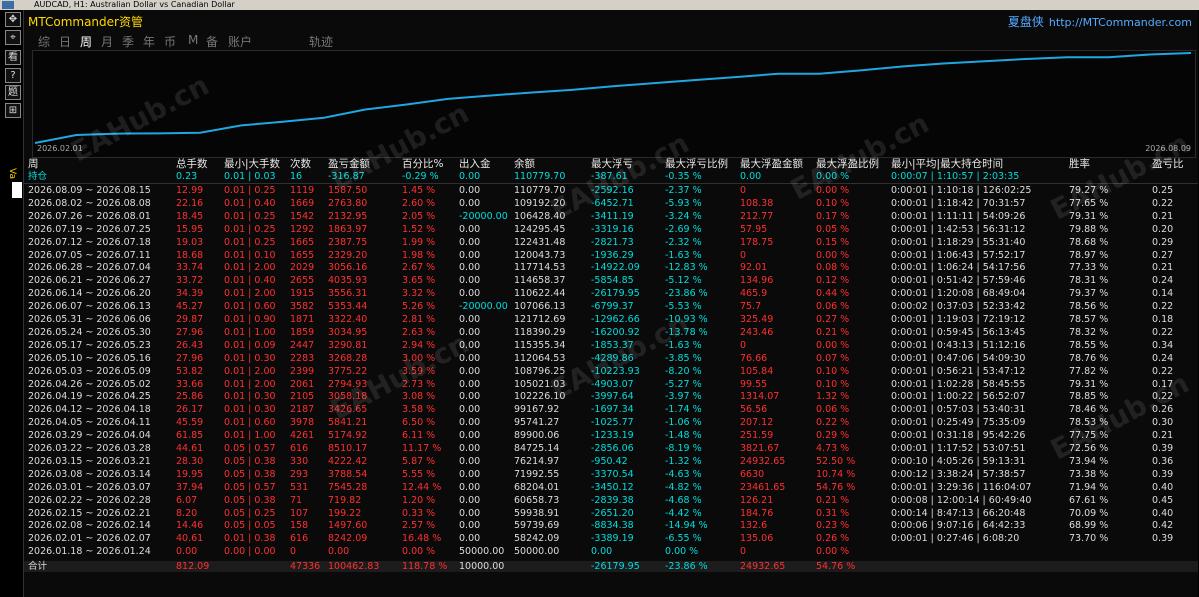 The width and height of the screenshot is (1199, 597). What do you see at coordinates (348, 423) in the screenshot?
I see `cell-profit: 5841.21` at bounding box center [348, 423].